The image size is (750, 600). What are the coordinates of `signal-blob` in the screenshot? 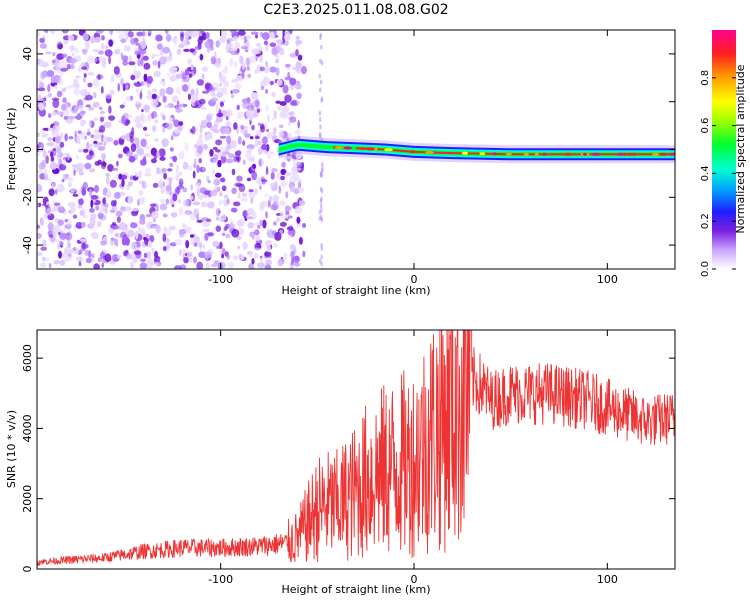 It's located at (630, 154).